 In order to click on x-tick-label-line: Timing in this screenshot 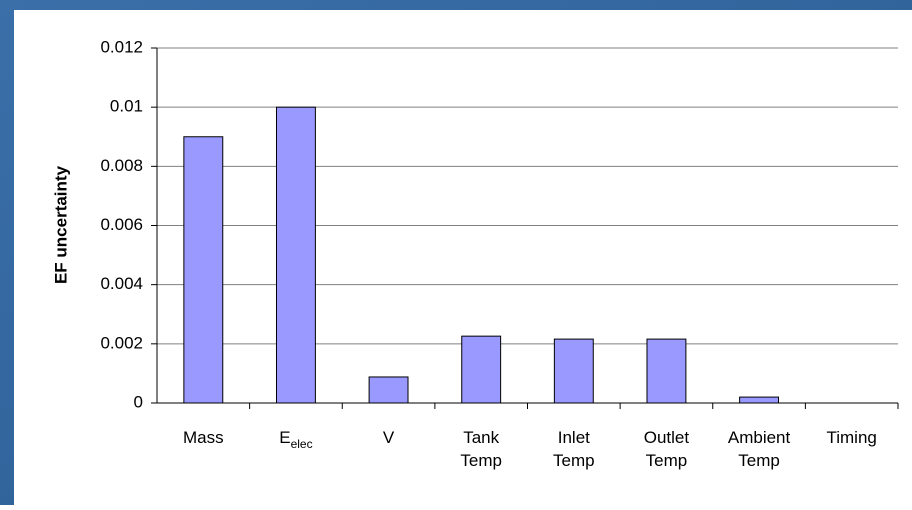, I will do `click(851, 437)`.